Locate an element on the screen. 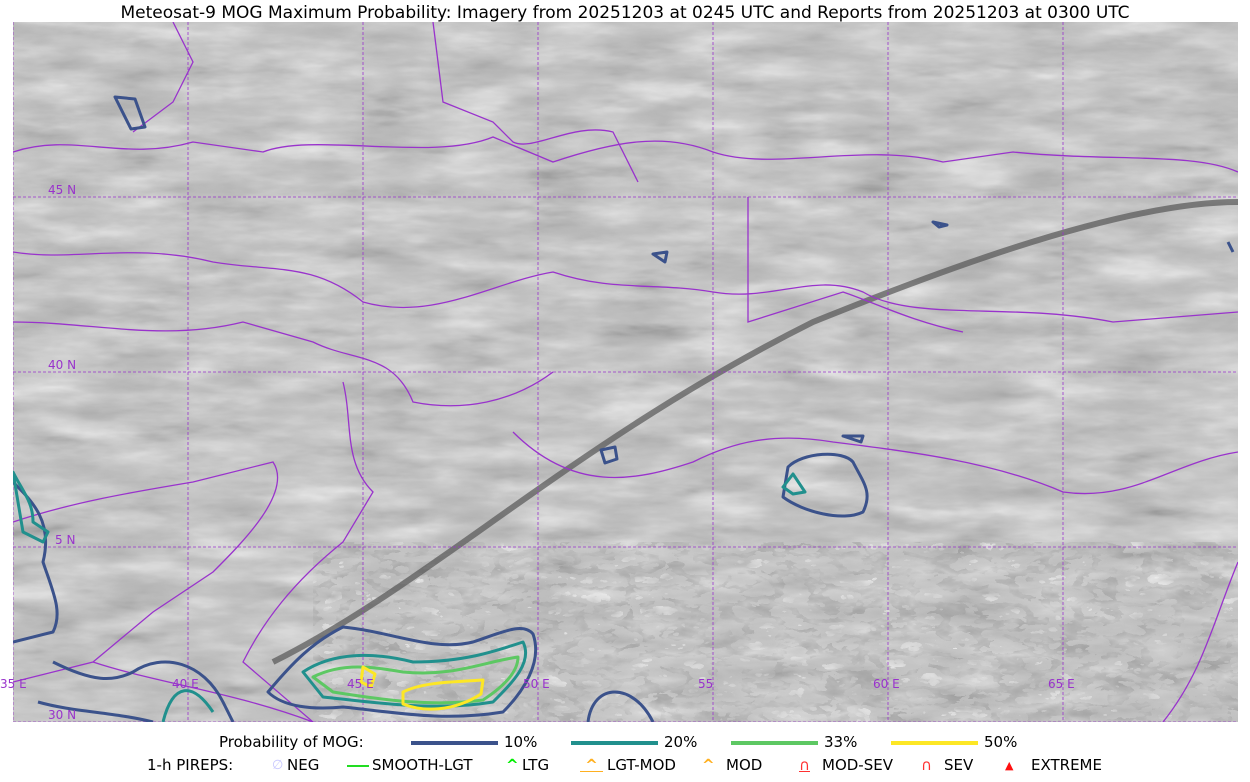  lon-label: 40 E is located at coordinates (185, 684).